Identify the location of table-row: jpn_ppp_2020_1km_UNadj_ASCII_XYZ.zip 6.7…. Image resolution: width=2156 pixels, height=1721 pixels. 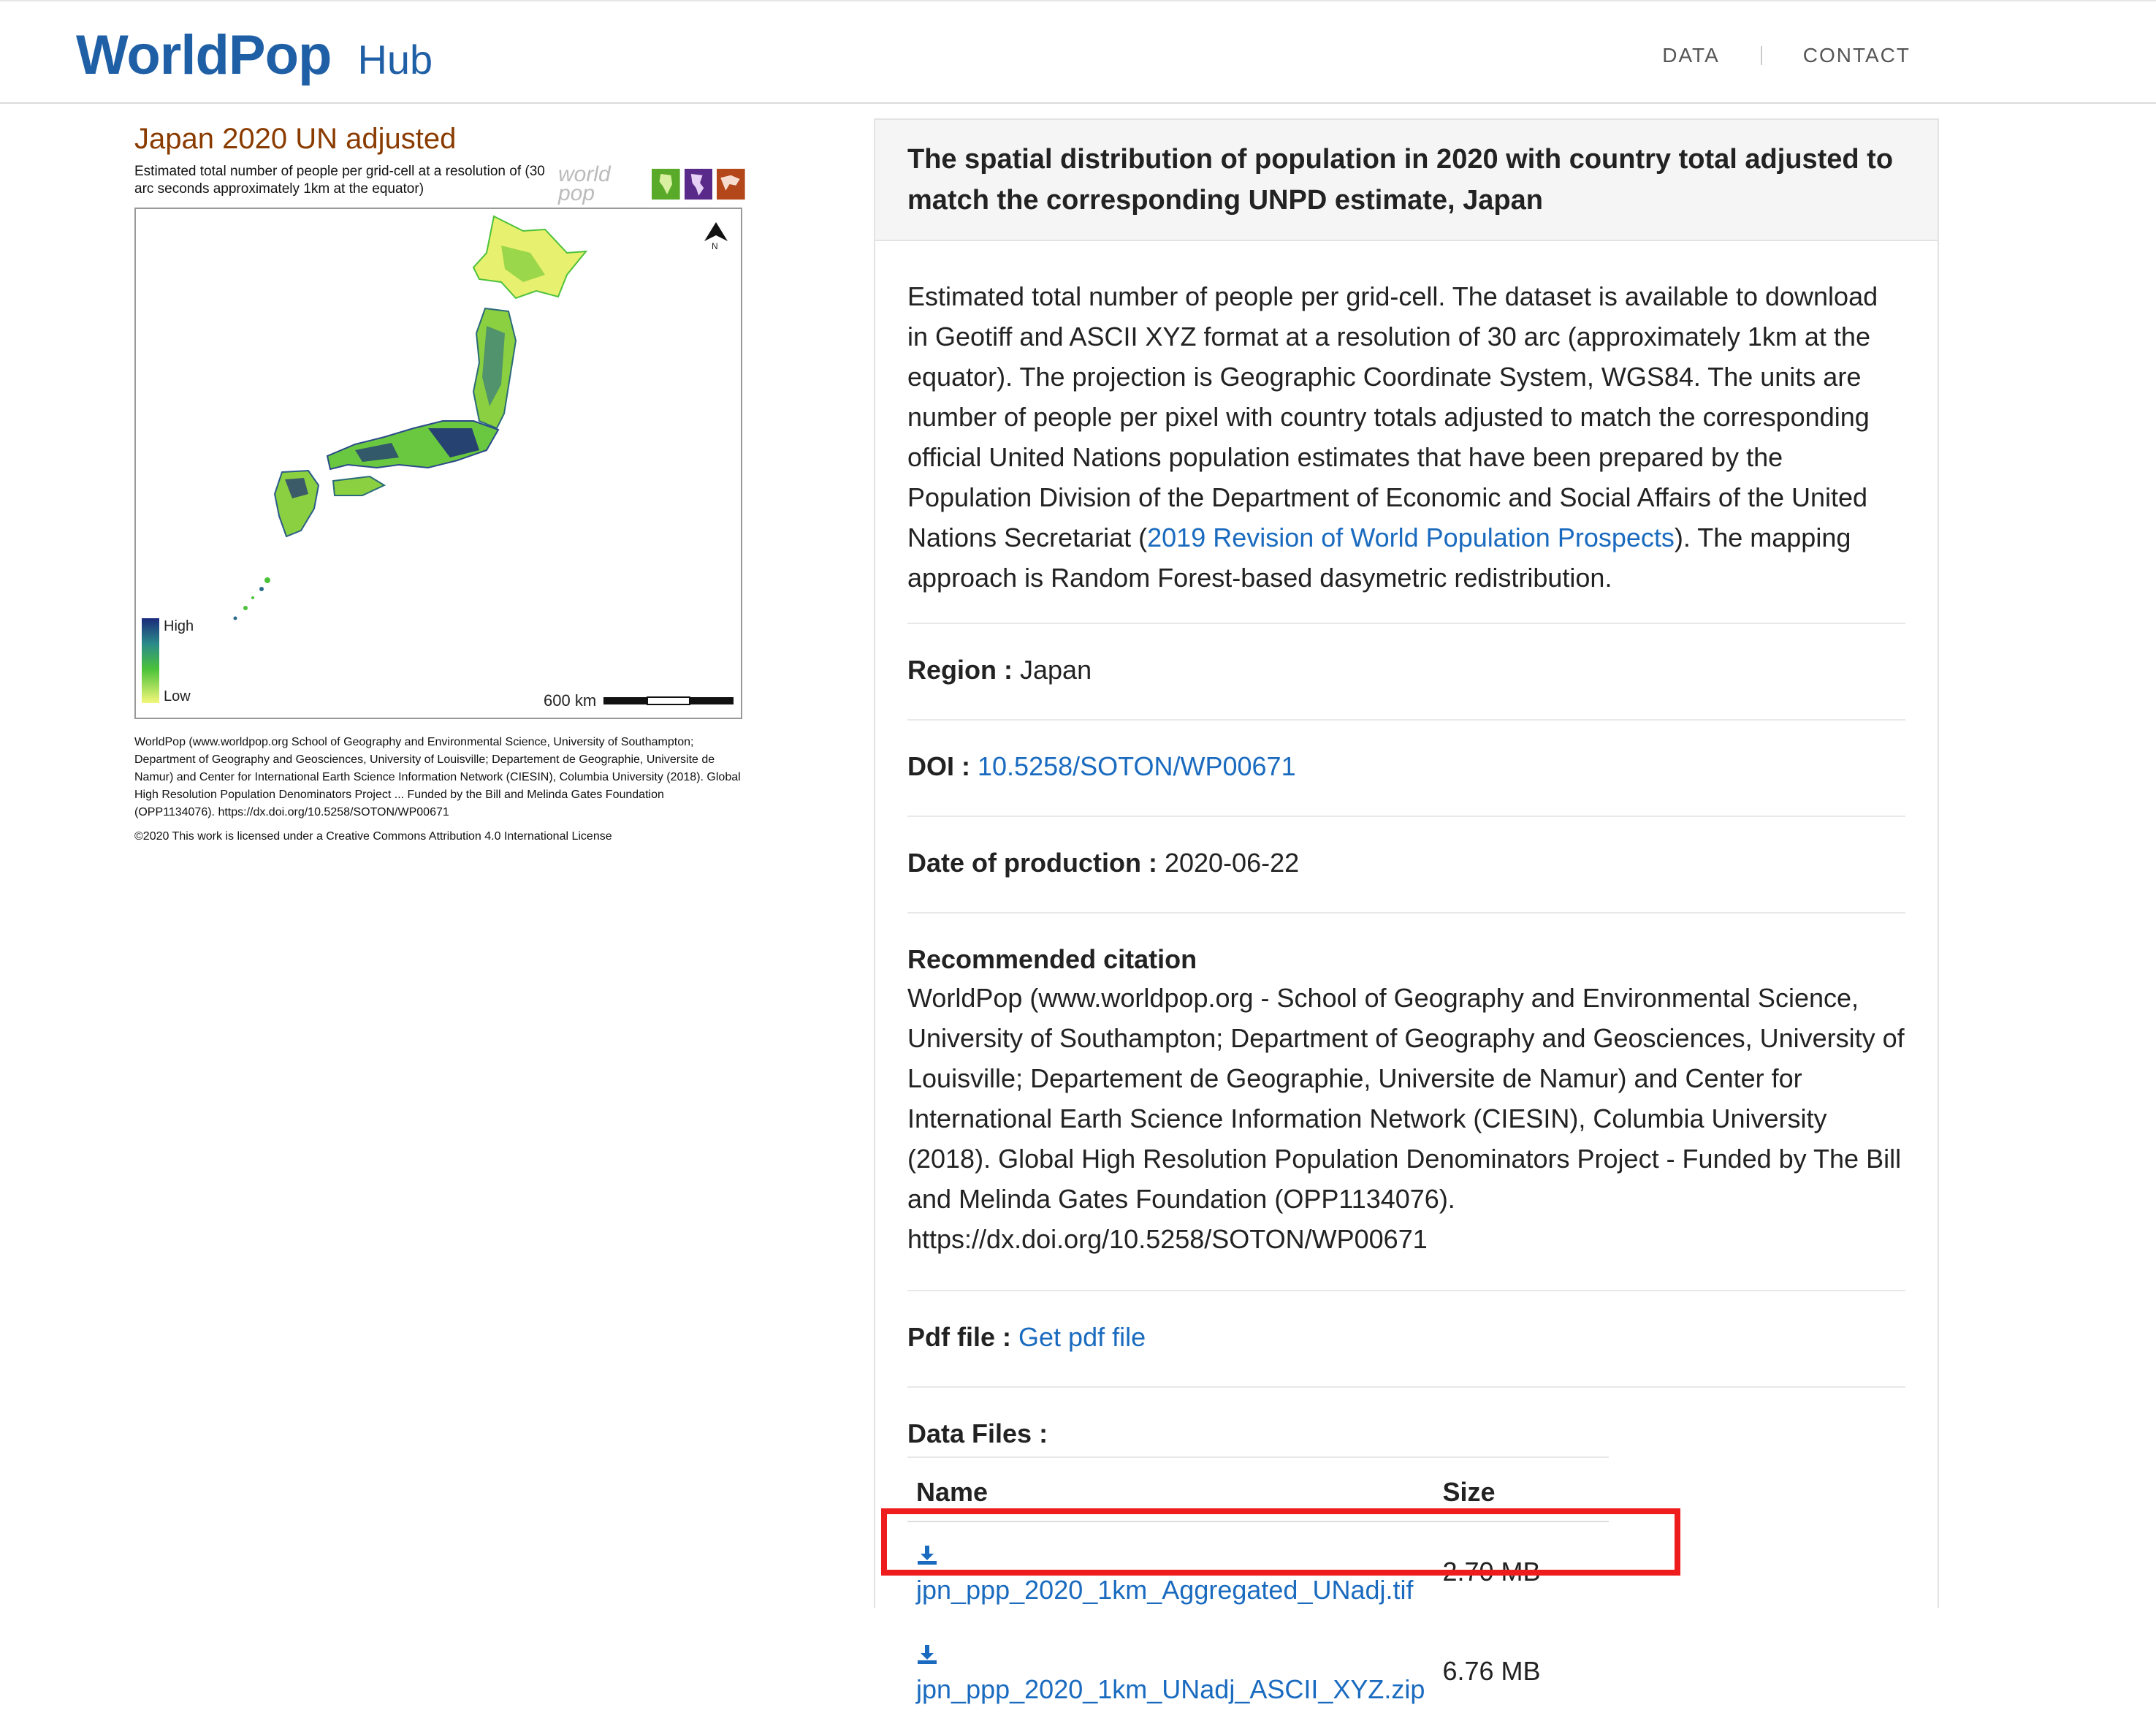
(1258, 1671).